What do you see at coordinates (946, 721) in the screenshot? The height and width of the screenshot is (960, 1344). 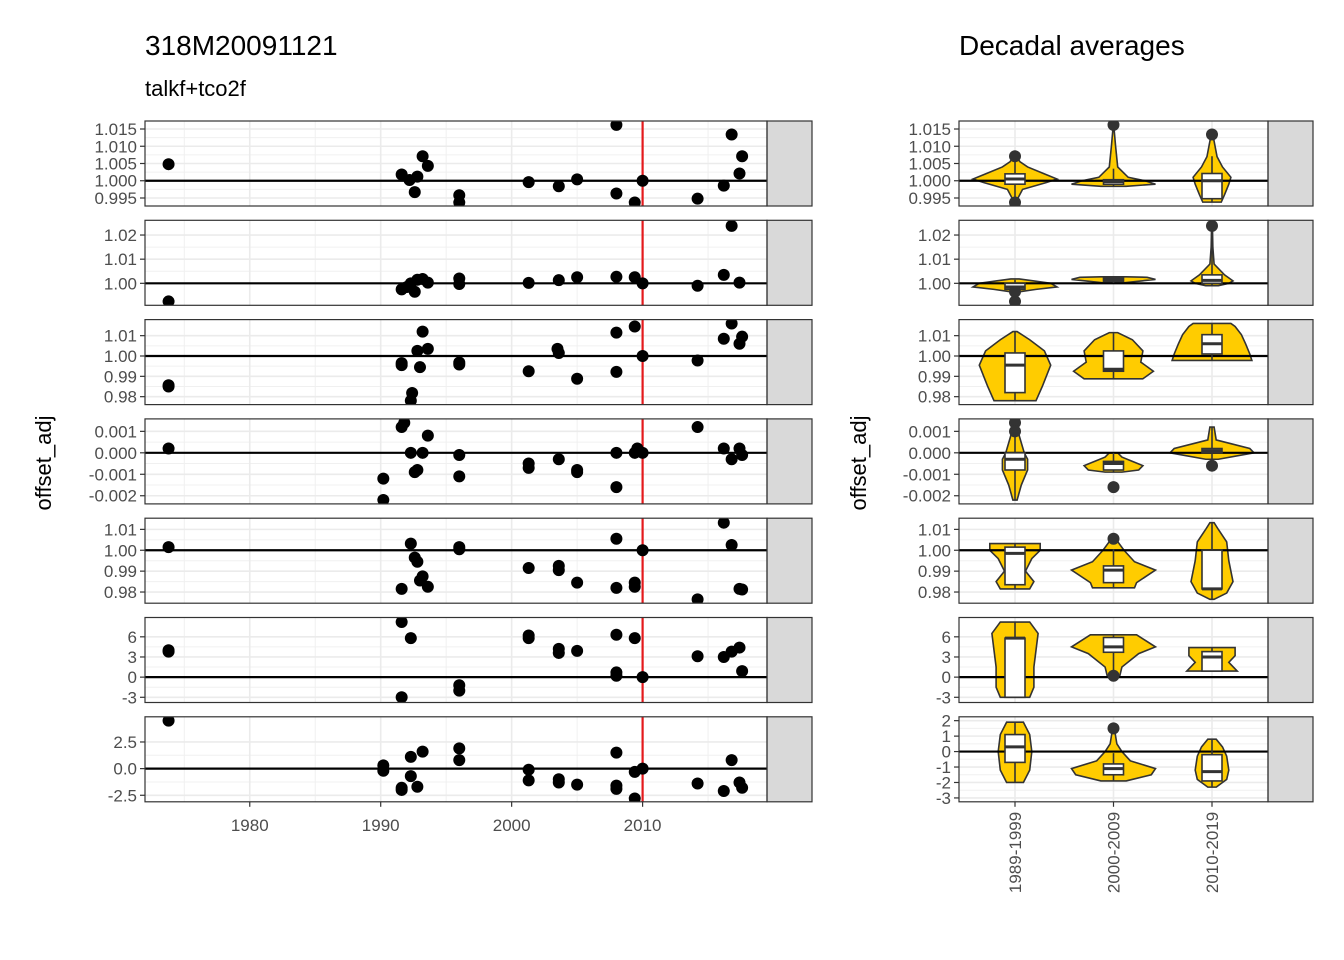 I see `y-tick-label: 2` at bounding box center [946, 721].